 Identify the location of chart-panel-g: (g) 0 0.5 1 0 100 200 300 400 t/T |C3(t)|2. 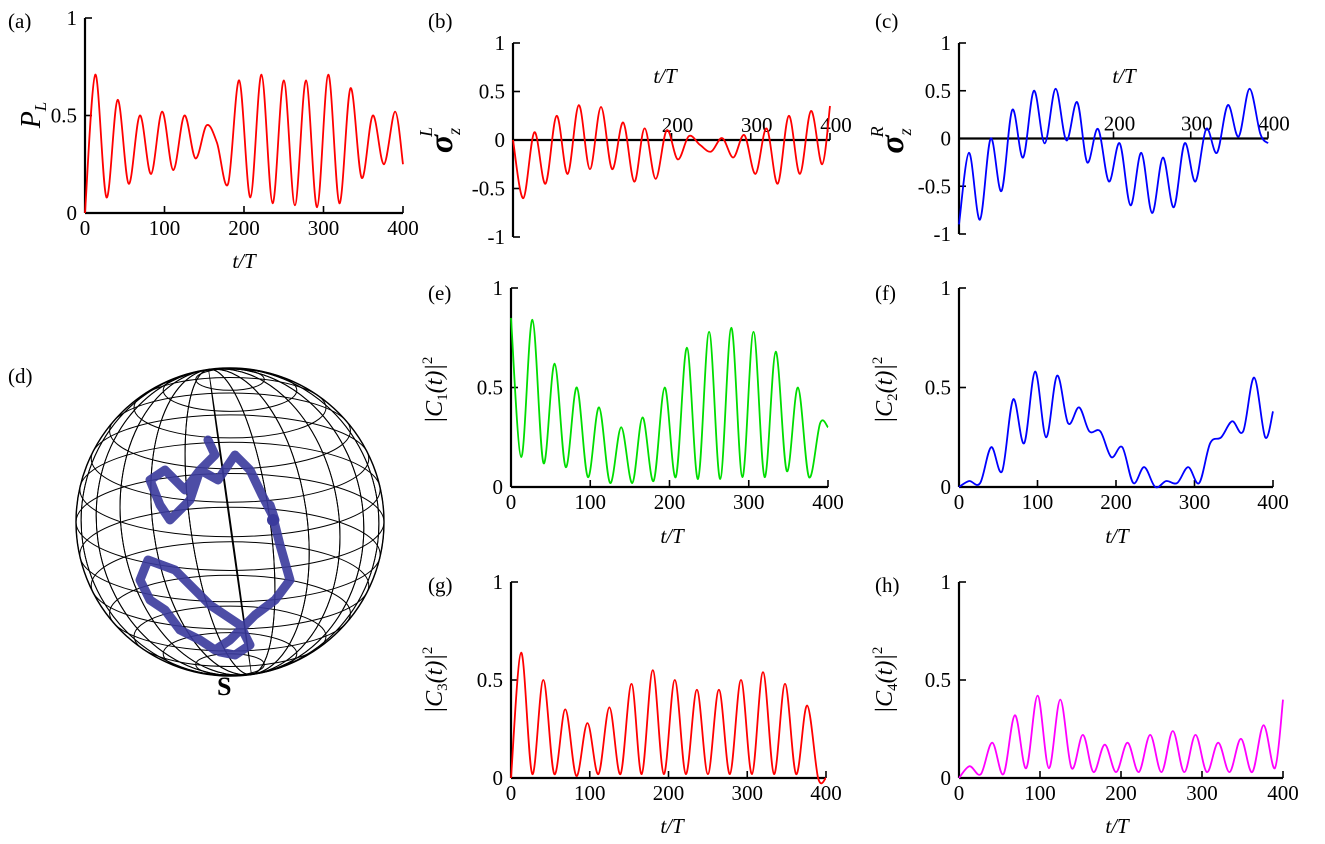
(631, 704).